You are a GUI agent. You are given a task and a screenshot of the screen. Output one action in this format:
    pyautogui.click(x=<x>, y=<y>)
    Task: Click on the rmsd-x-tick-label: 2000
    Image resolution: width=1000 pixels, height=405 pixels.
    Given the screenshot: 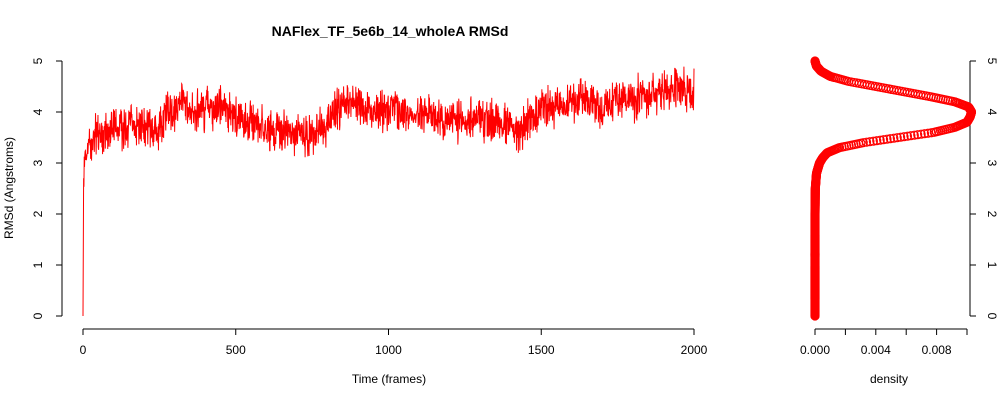 What is the action you would take?
    pyautogui.click(x=694, y=350)
    